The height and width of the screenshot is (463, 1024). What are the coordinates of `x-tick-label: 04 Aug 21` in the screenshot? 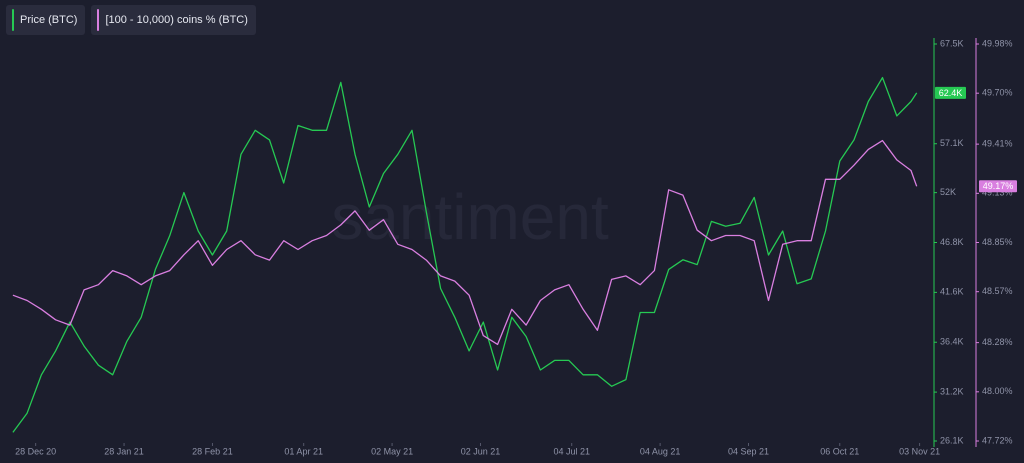 It's located at (660, 451).